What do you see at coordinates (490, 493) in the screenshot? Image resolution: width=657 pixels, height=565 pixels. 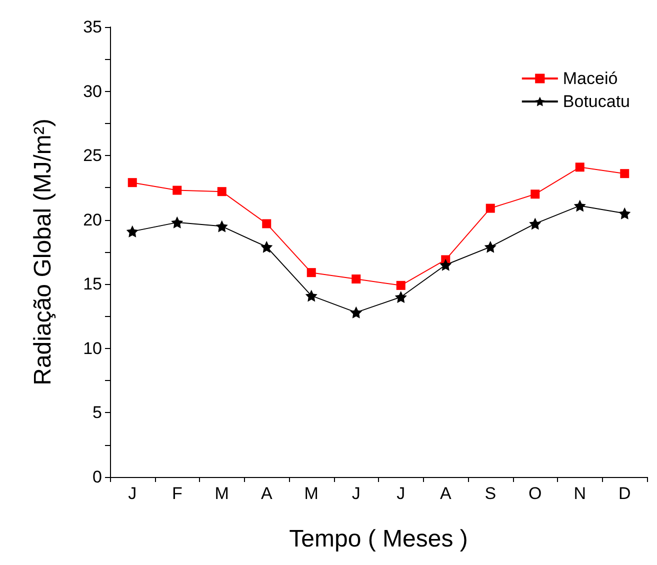 I see `x-tick-label: S` at bounding box center [490, 493].